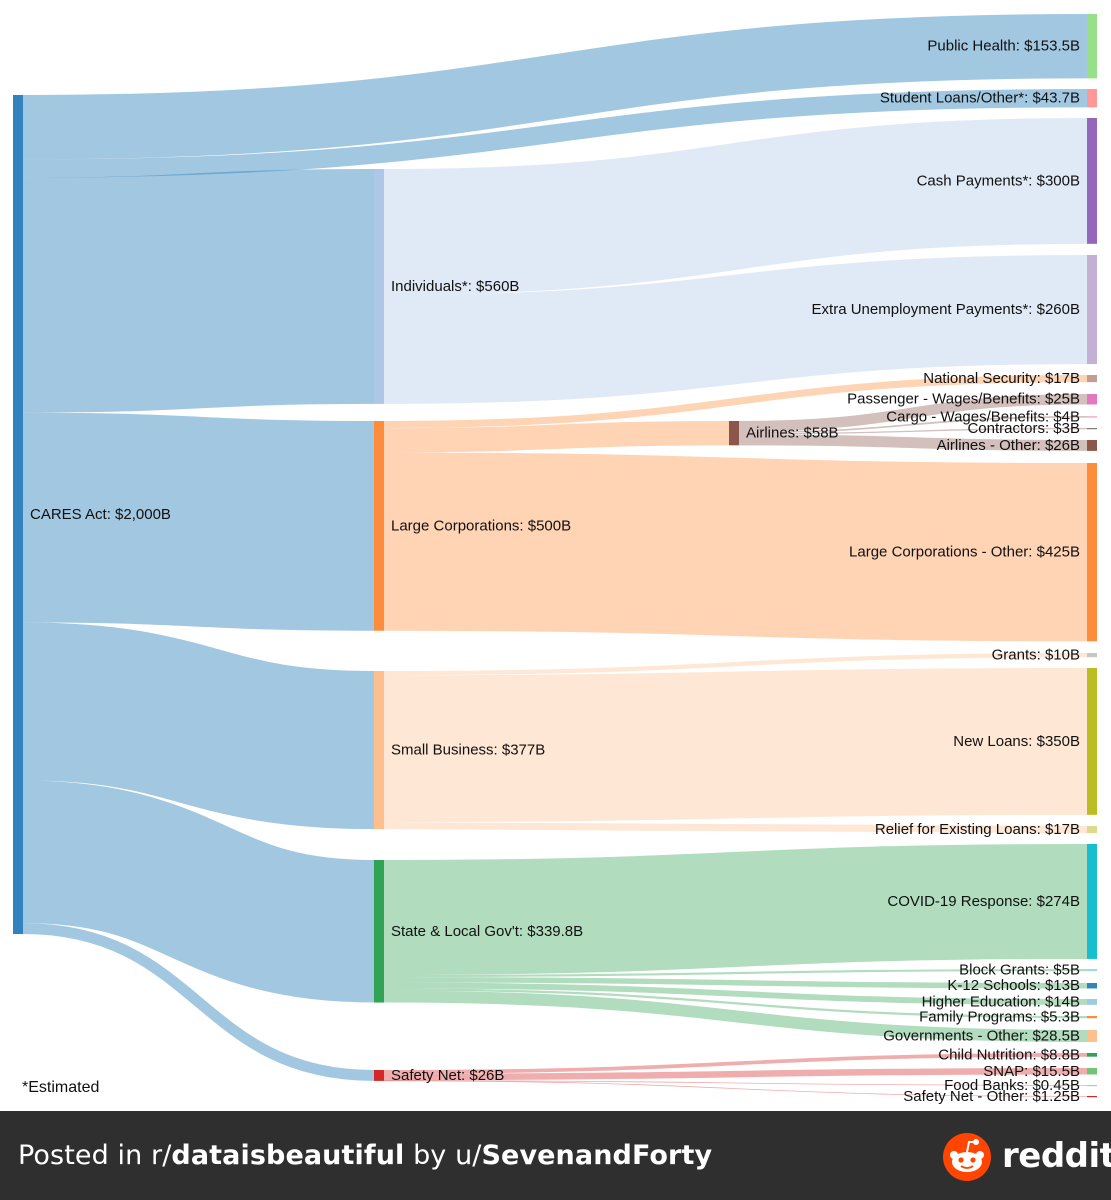 Image resolution: width=1111 pixels, height=1200 pixels. Describe the element at coordinates (1001, 378) in the screenshot. I see `label-national_security: National Security: $17B` at that location.